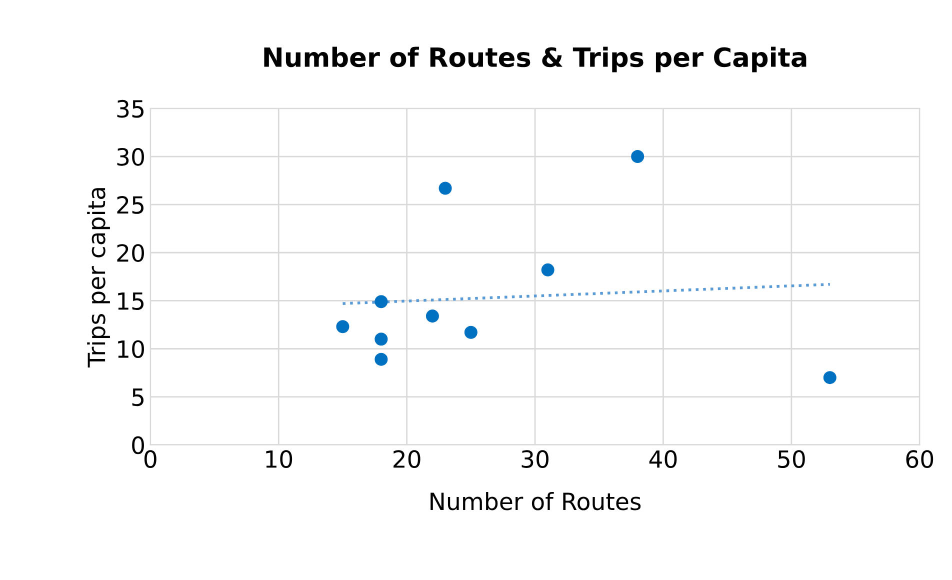 The width and height of the screenshot is (952, 580). I want to click on x-tick-label: 0, so click(150, 459).